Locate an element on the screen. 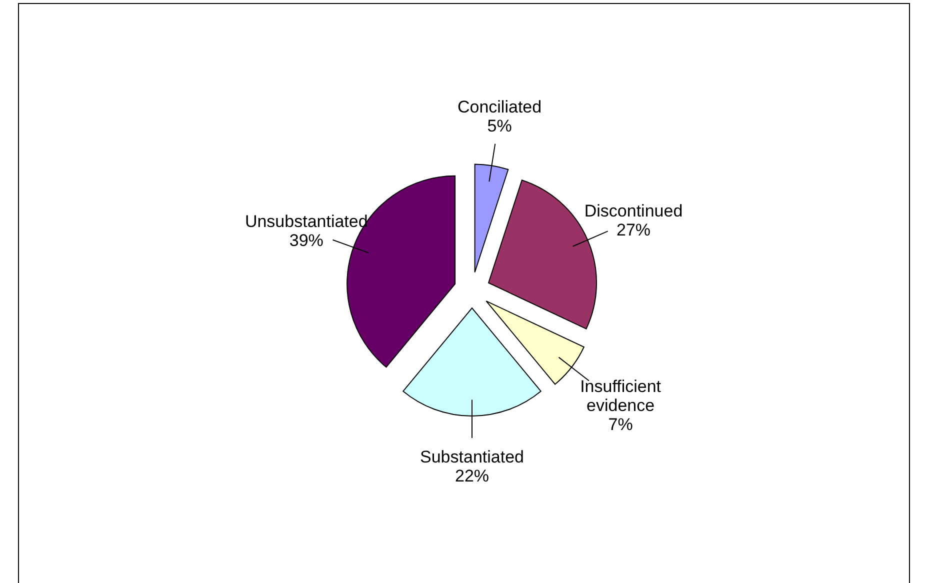 Image resolution: width=928 pixels, height=583 pixels. slice-label: Substantiated is located at coordinates (472, 457).